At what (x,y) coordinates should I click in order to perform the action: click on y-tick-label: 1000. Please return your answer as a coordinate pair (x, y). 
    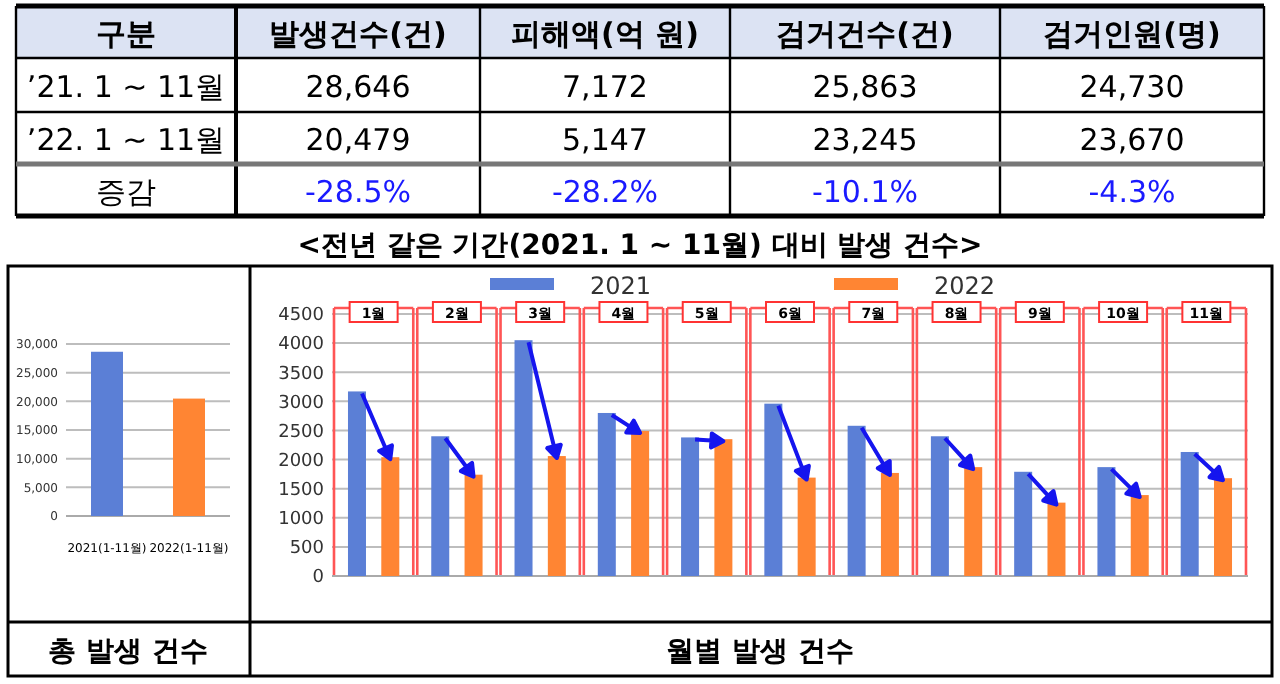
    Looking at the image, I should click on (301, 520).